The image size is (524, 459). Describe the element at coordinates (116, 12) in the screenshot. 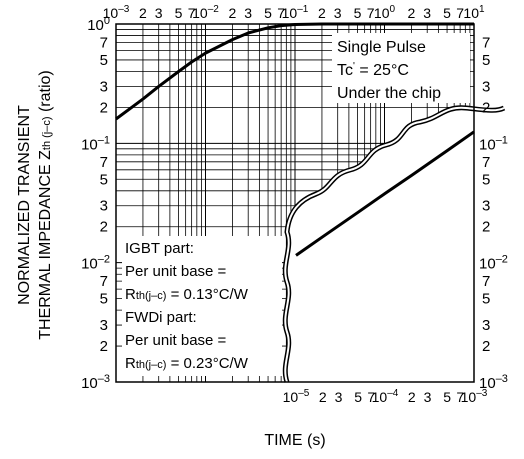

I see `x-top-tick-label: 10⁻³` at that location.